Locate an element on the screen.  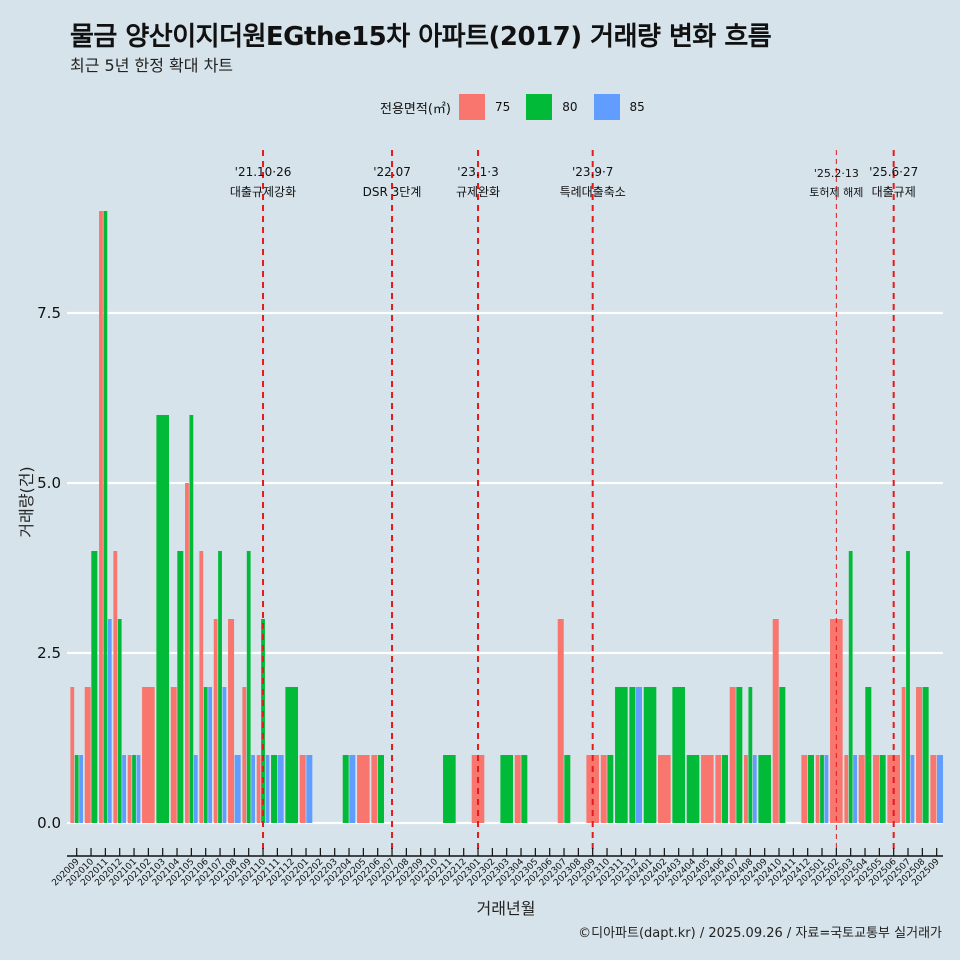
y-tick-label: 7.5 is located at coordinates (49, 313).